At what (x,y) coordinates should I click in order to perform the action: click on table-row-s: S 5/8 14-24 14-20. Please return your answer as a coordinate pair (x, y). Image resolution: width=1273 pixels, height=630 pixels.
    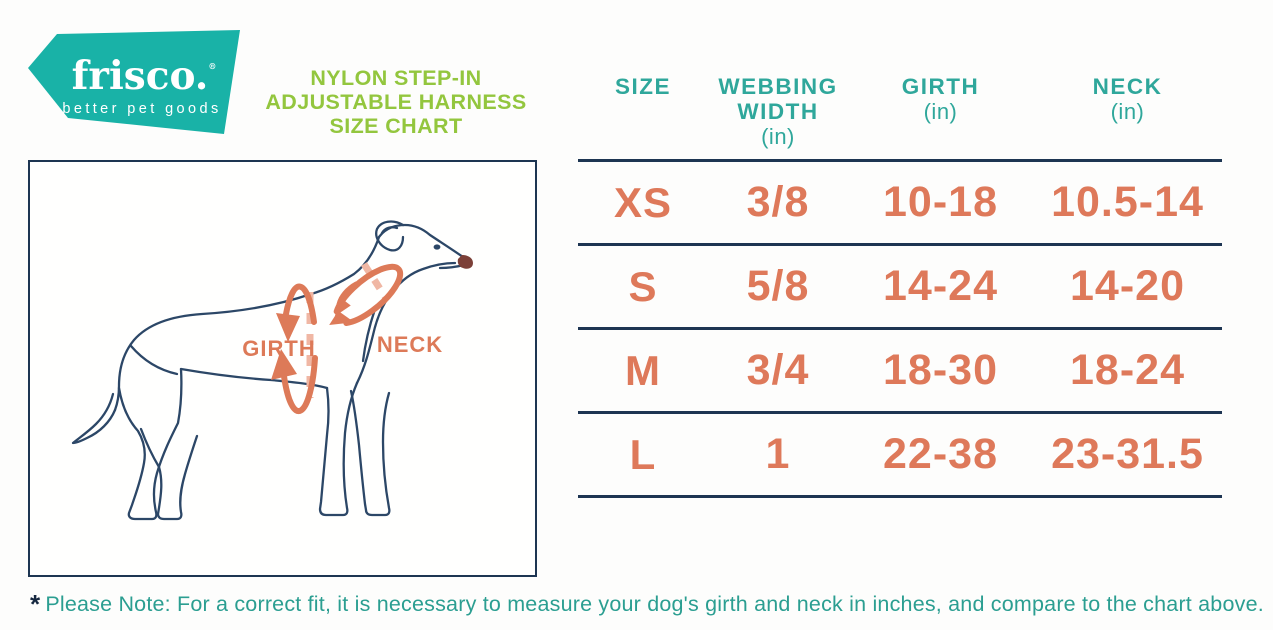
    Looking at the image, I should click on (900, 285).